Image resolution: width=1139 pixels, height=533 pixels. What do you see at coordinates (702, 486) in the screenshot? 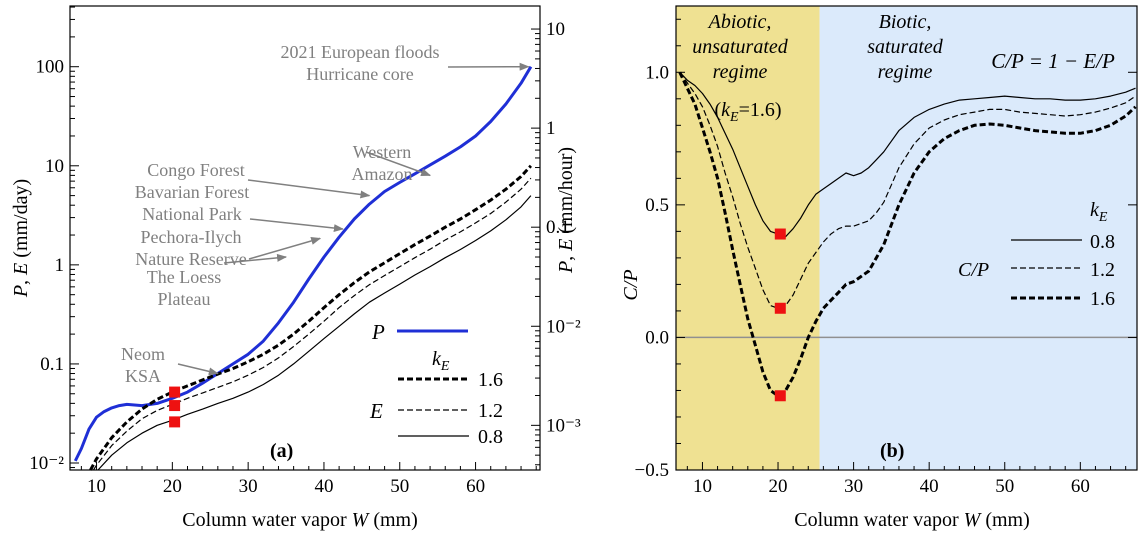
I see `b-xtick-label-0: 10` at bounding box center [702, 486].